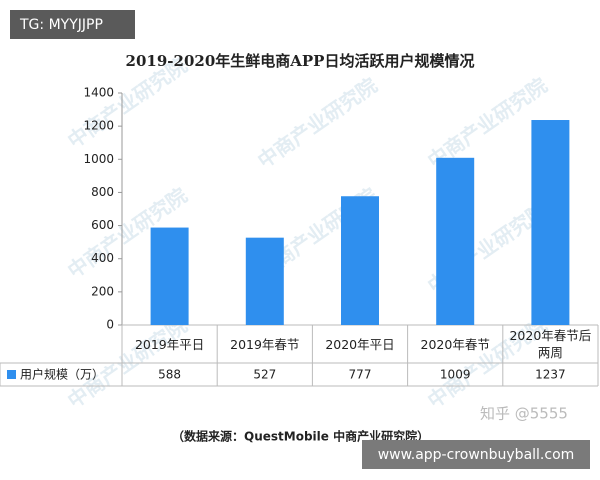 The height and width of the screenshot is (480, 600). Describe the element at coordinates (11, 374) in the screenshot. I see `legend-key` at that location.